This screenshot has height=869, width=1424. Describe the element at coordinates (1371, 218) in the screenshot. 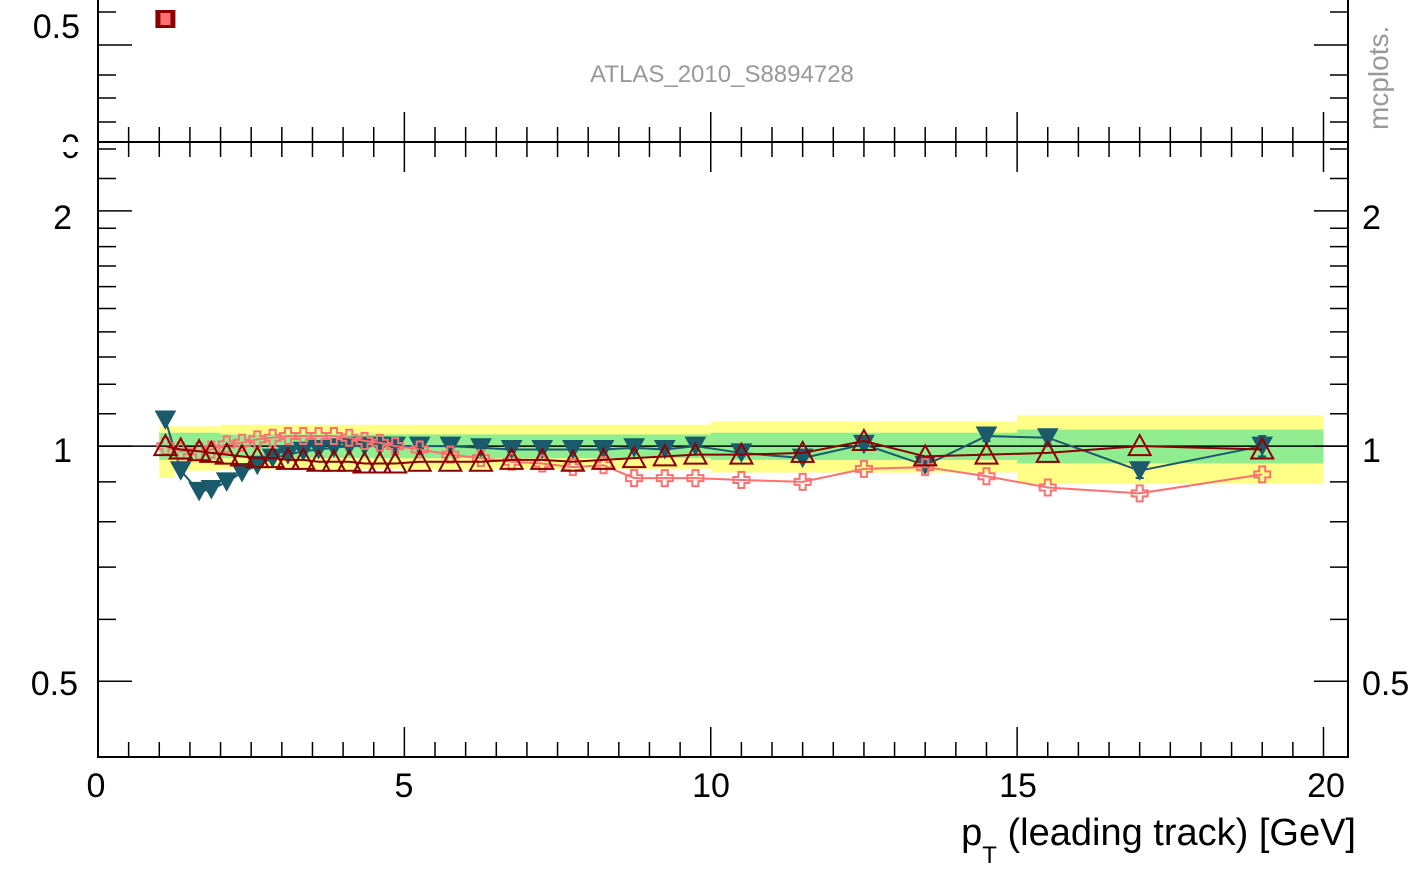

I see `ratio-y-tick-label-2-right: 2` at that location.